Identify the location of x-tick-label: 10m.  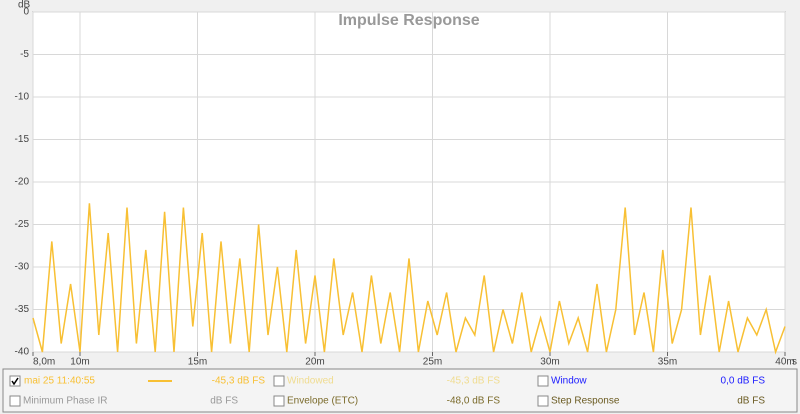
(79, 362).